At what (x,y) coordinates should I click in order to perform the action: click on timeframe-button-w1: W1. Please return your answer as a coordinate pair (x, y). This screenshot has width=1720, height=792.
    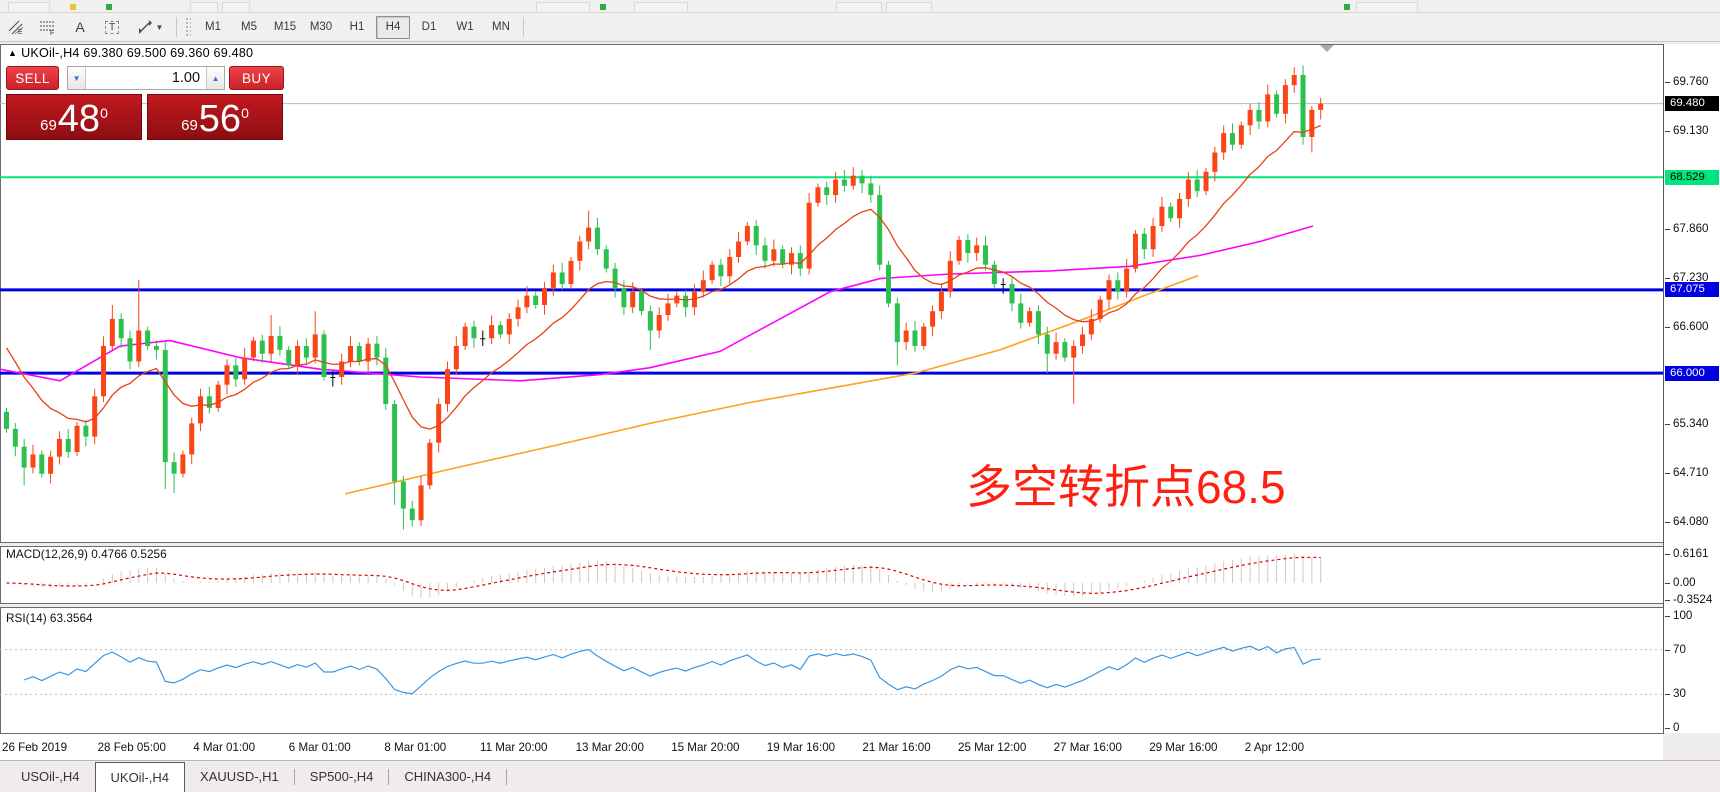
    Looking at the image, I should click on (465, 27).